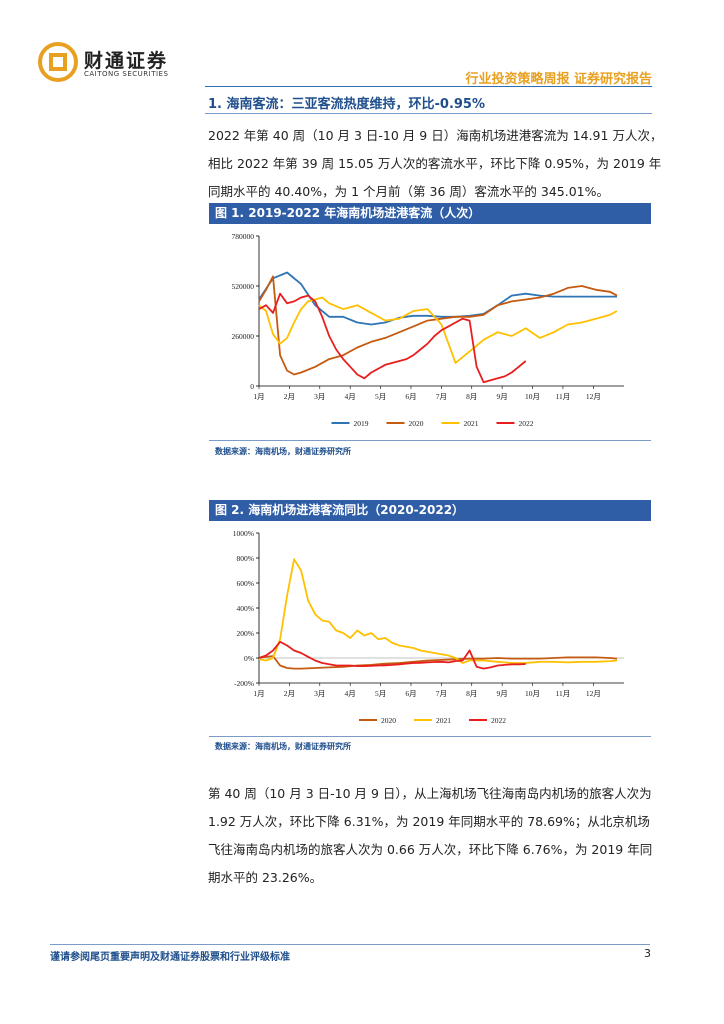 This screenshot has height=1024, width=724. What do you see at coordinates (246, 633) in the screenshot?
I see `y-tick-label: 200%` at bounding box center [246, 633].